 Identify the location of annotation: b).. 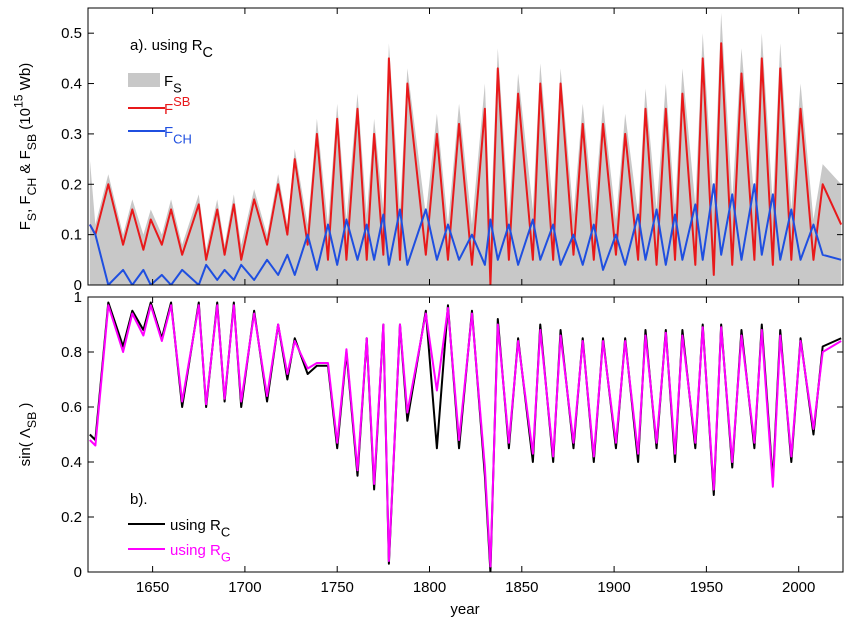
(139, 499).